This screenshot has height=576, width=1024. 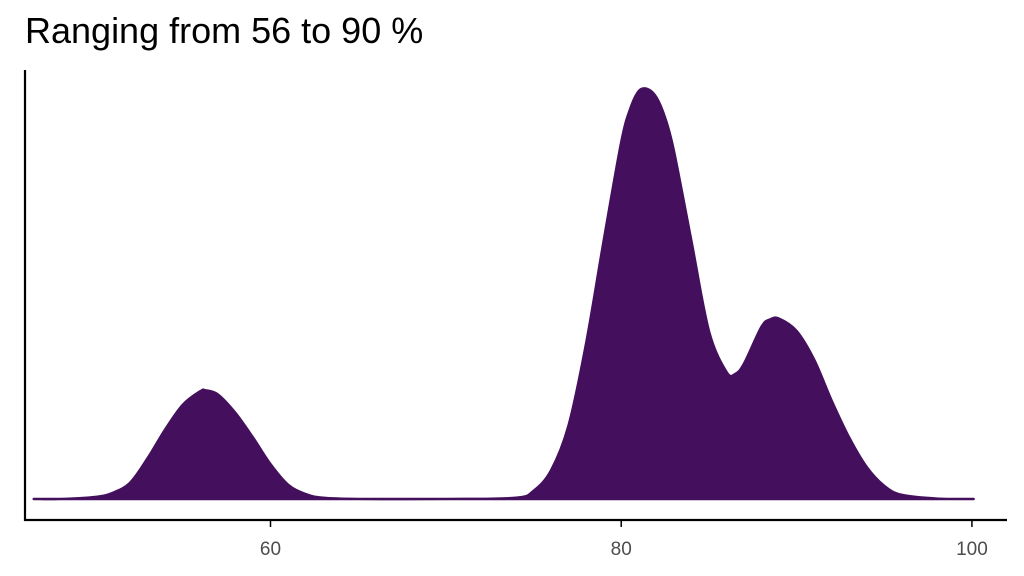 What do you see at coordinates (224, 30) in the screenshot?
I see `chart-title: Ranging from 56 to 90 %` at bounding box center [224, 30].